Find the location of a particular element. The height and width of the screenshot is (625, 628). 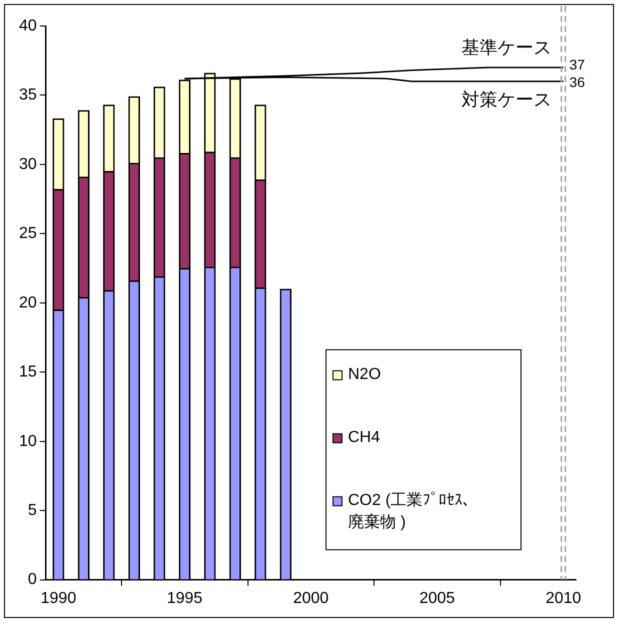

y-tick-label: 10 is located at coordinates (28, 441).